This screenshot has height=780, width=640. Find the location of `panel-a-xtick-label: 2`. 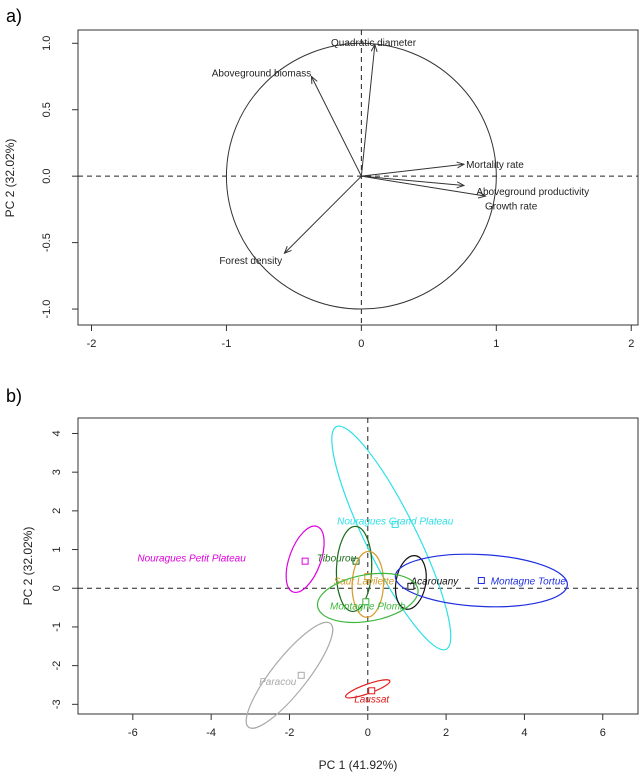

panel-a-xtick-label: 2 is located at coordinates (631, 344).